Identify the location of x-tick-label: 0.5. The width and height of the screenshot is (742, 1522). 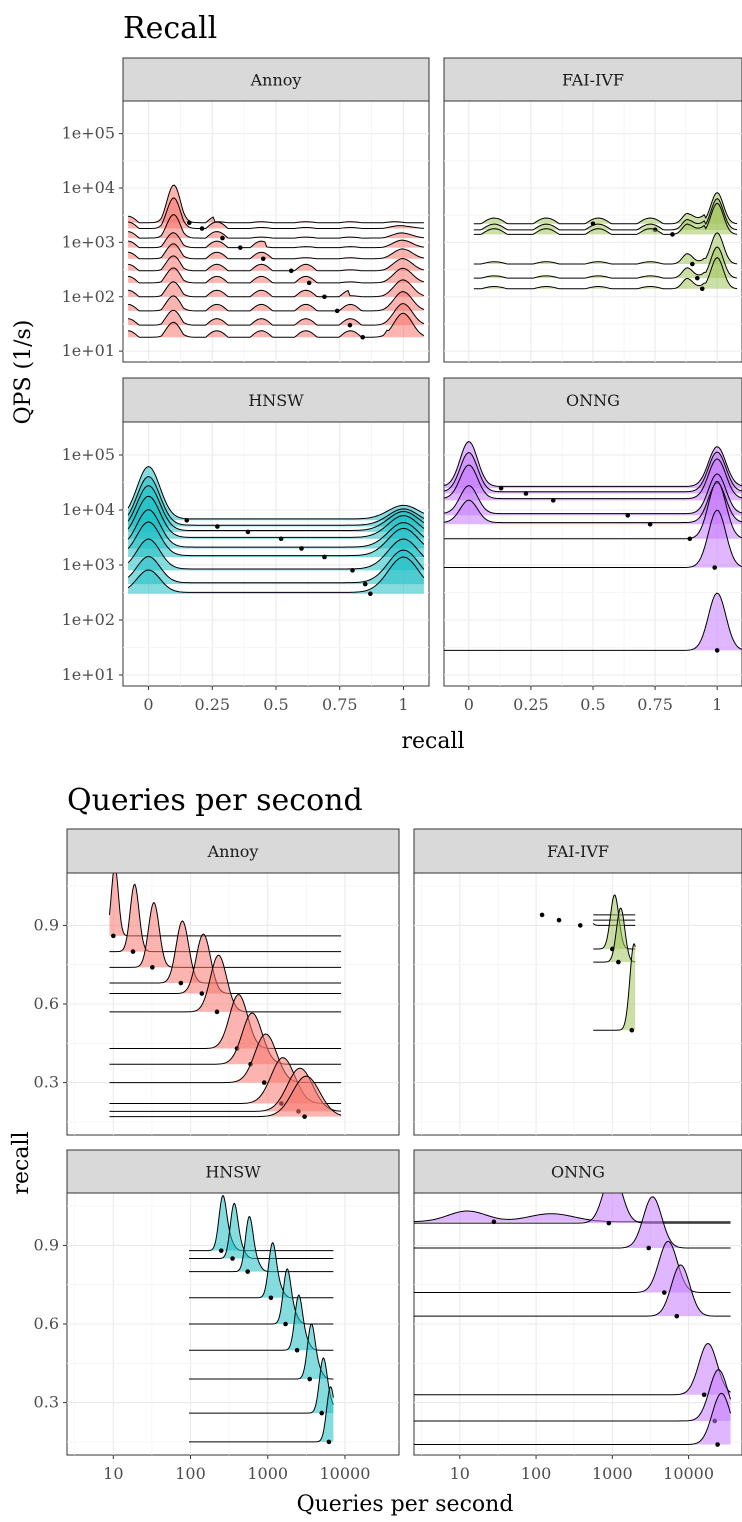
(592, 704).